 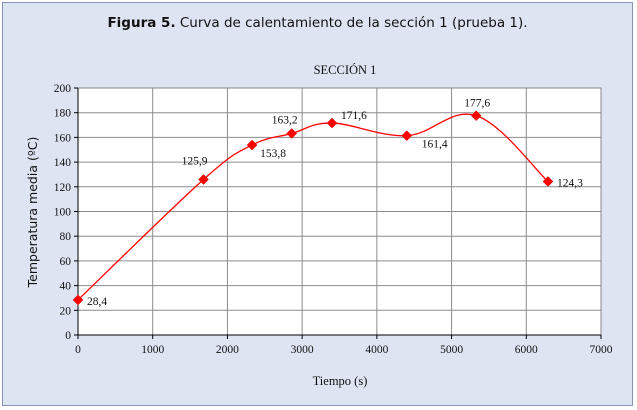 What do you see at coordinates (195, 162) in the screenshot?
I see `data-label: 125,9` at bounding box center [195, 162].